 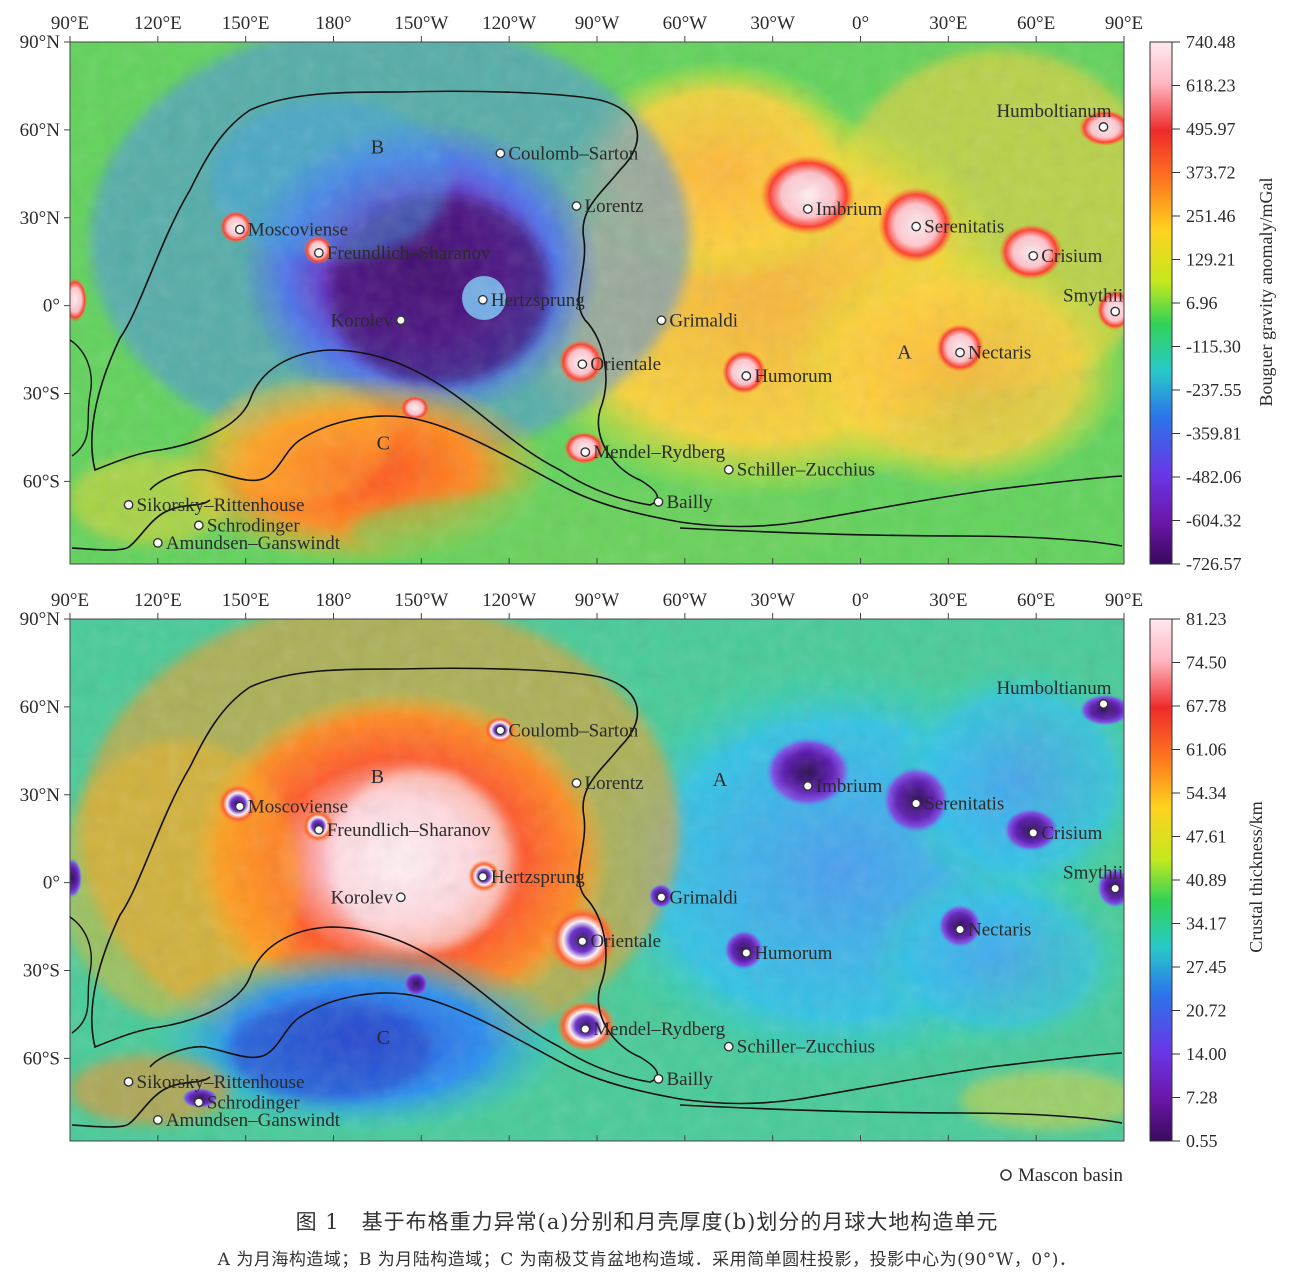 What do you see at coordinates (377, 777) in the screenshot?
I see `domain-label-b: B` at bounding box center [377, 777].